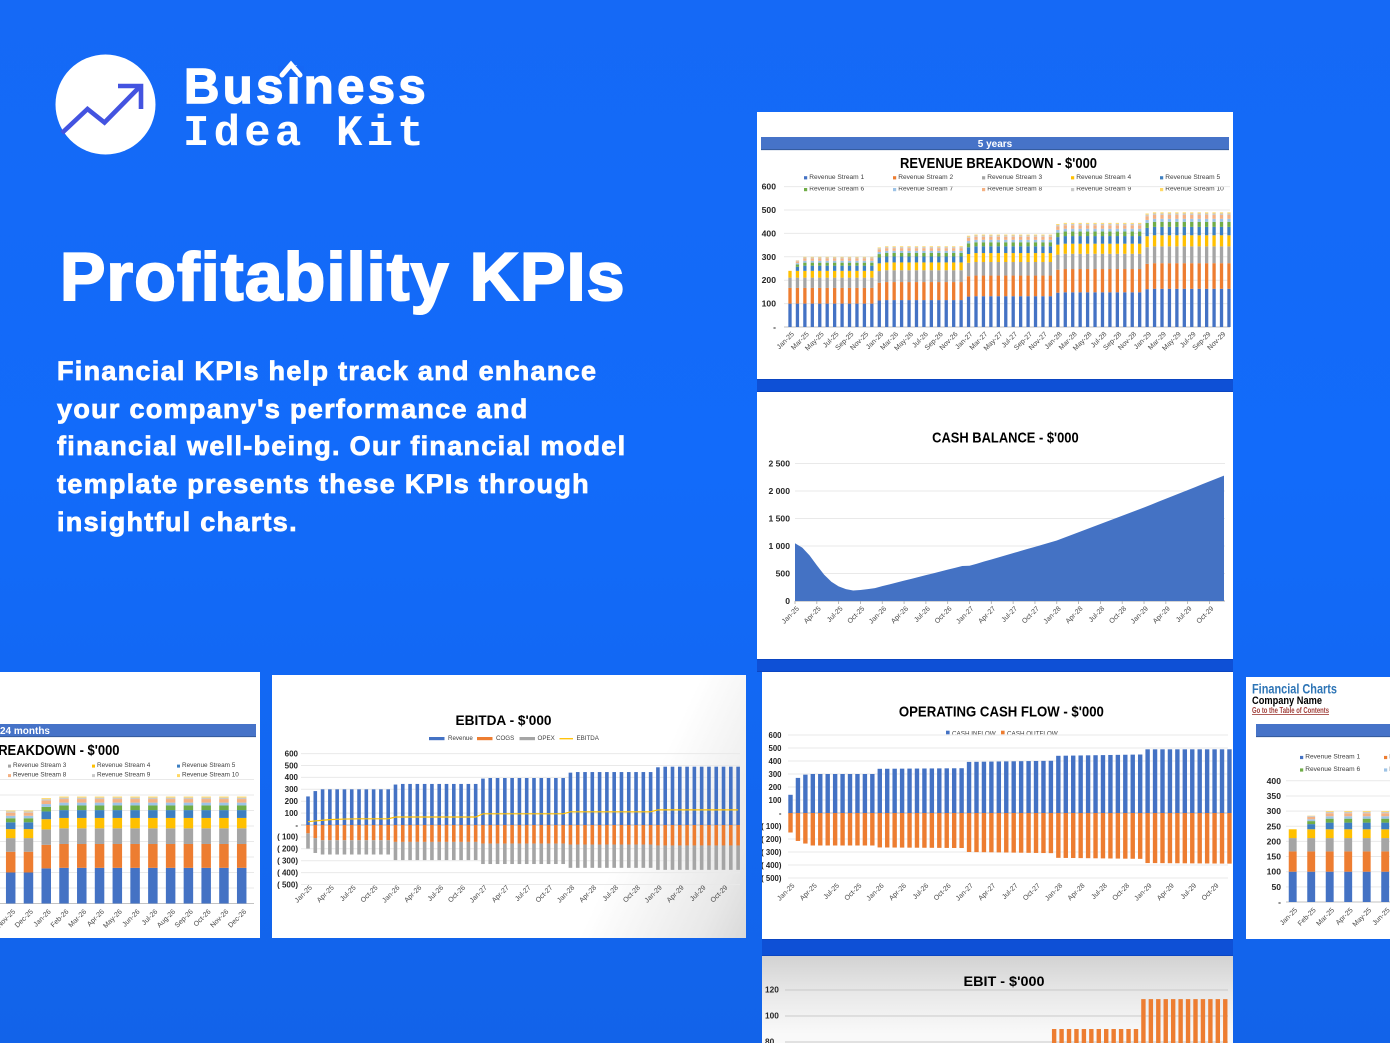 Image resolution: width=1390 pixels, height=1043 pixels. I want to click on svg-text: OPERATING CASH FLOW - $'000, so click(1001, 712).